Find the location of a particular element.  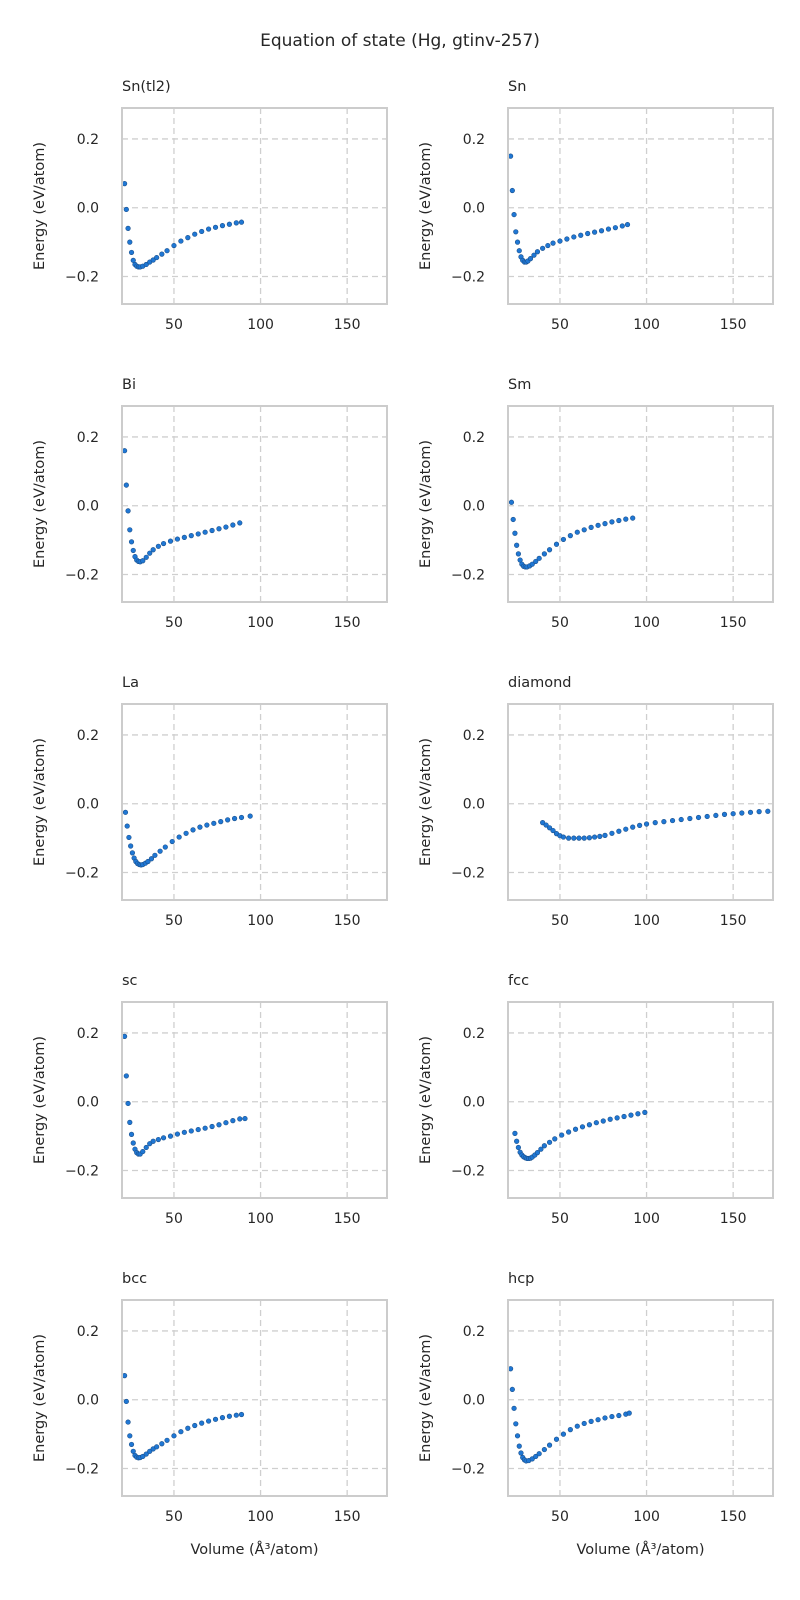

axes-frame is located at coordinates (640, 504).